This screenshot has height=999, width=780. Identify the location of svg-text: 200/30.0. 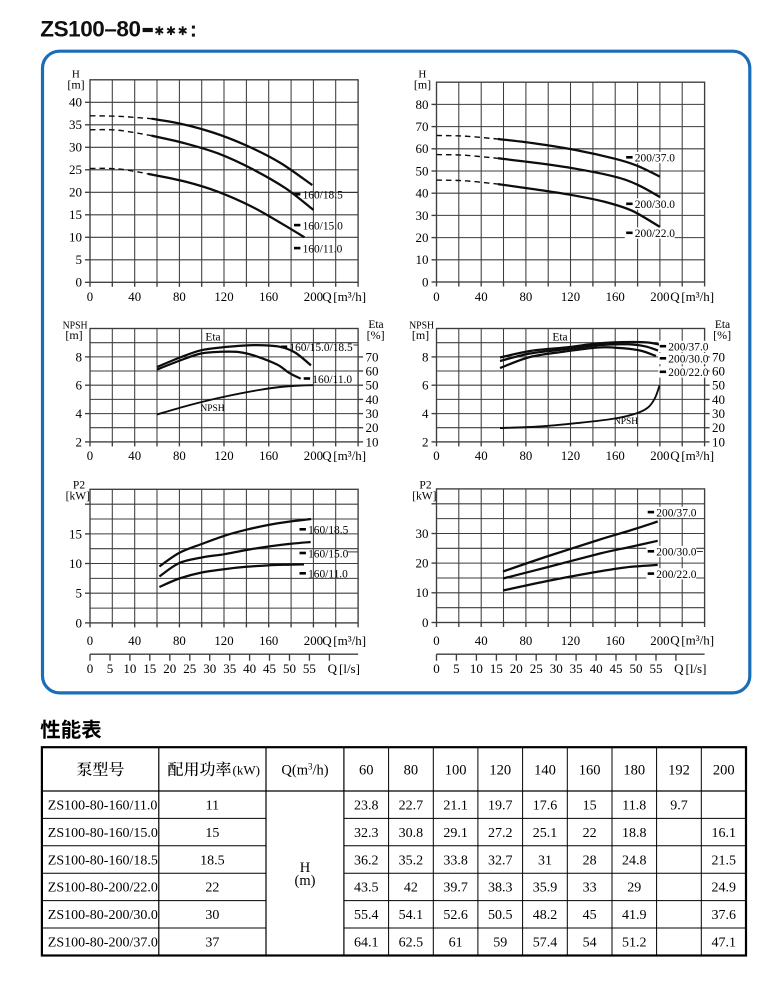
(676, 553).